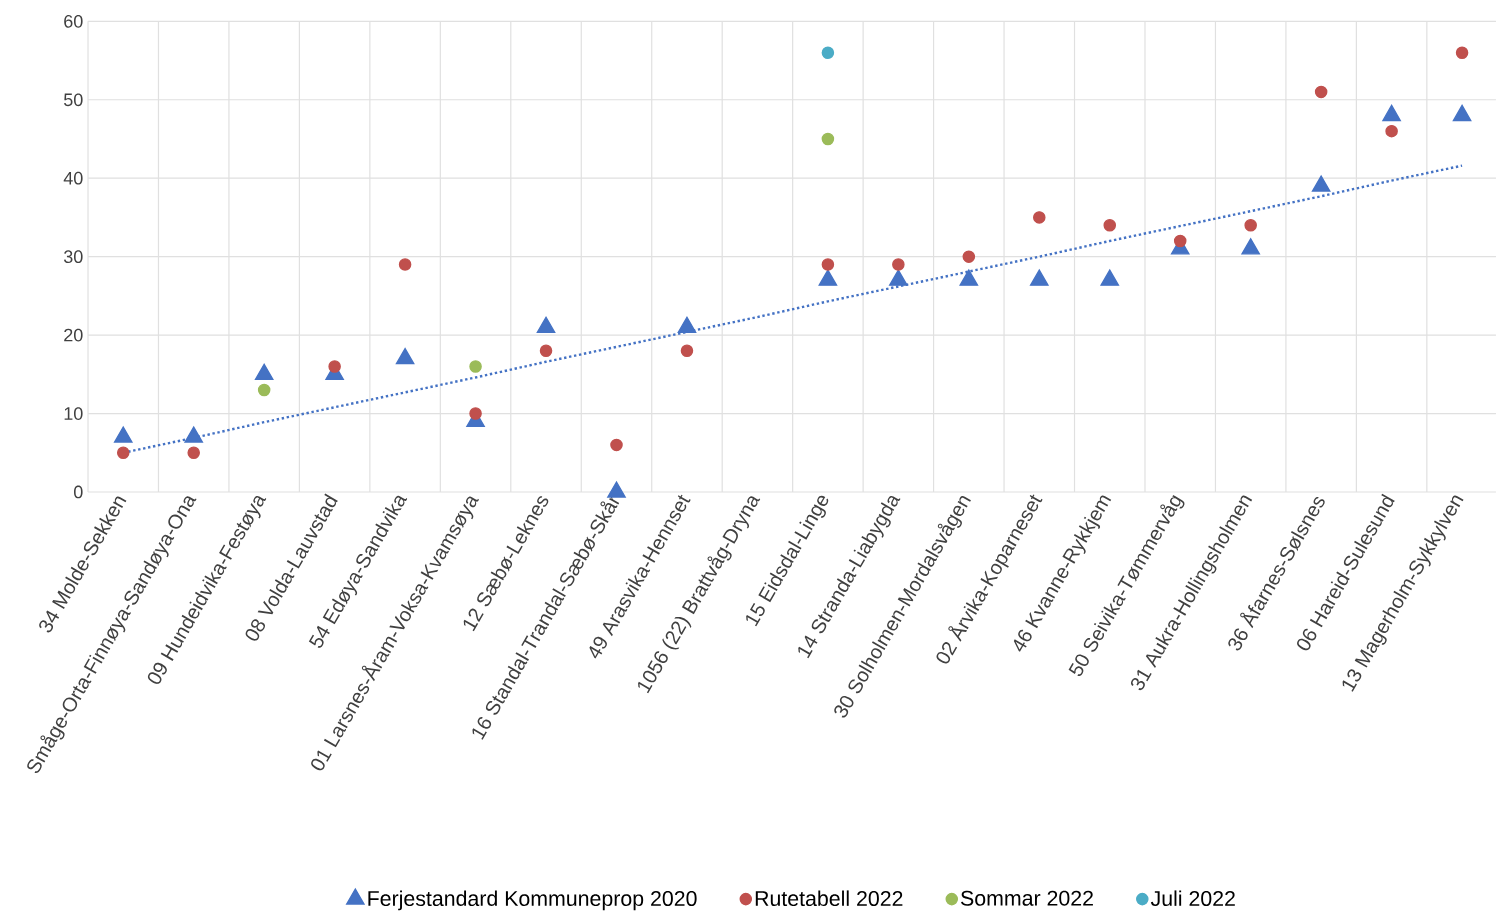 Image resolution: width=1496 pixels, height=913 pixels. What do you see at coordinates (73, 257) in the screenshot?
I see `y-tick-label: 30` at bounding box center [73, 257].